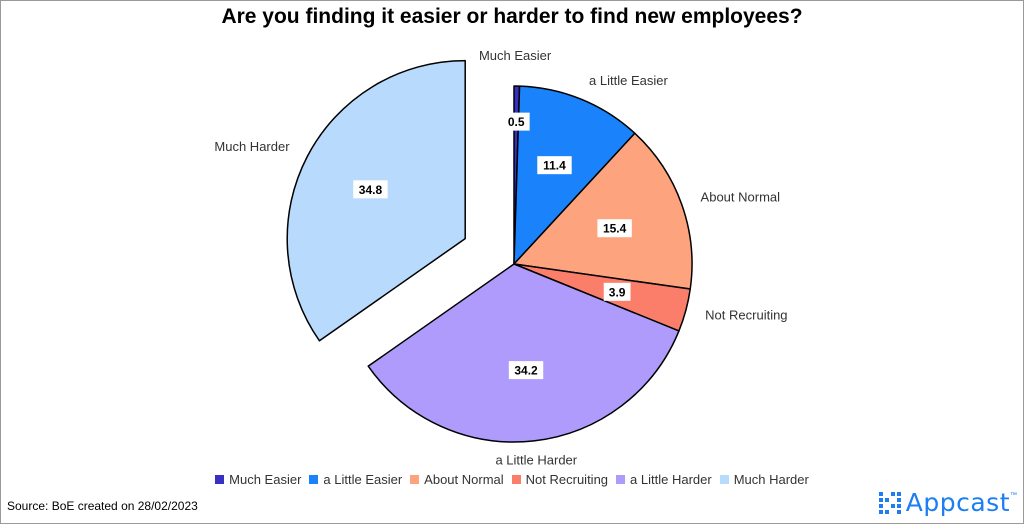 Image resolution: width=1024 pixels, height=524 pixels. I want to click on pie-slice-about-normal, so click(603, 211).